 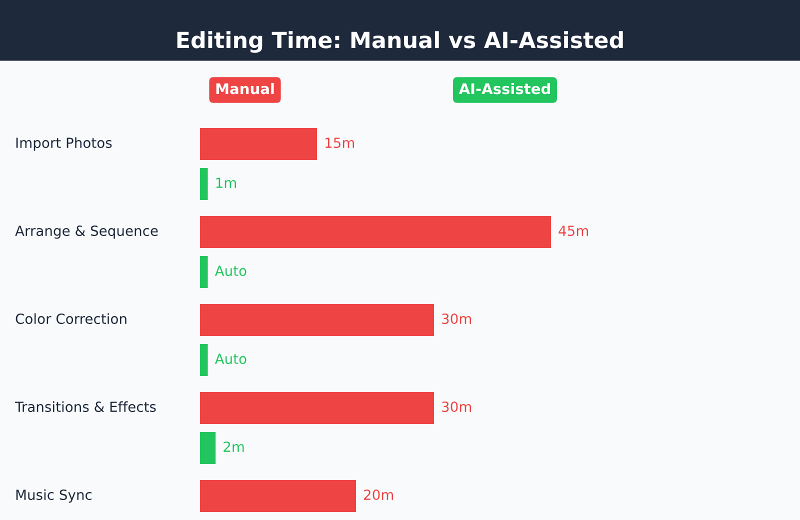 I want to click on data-label: 2m, so click(x=234, y=447).